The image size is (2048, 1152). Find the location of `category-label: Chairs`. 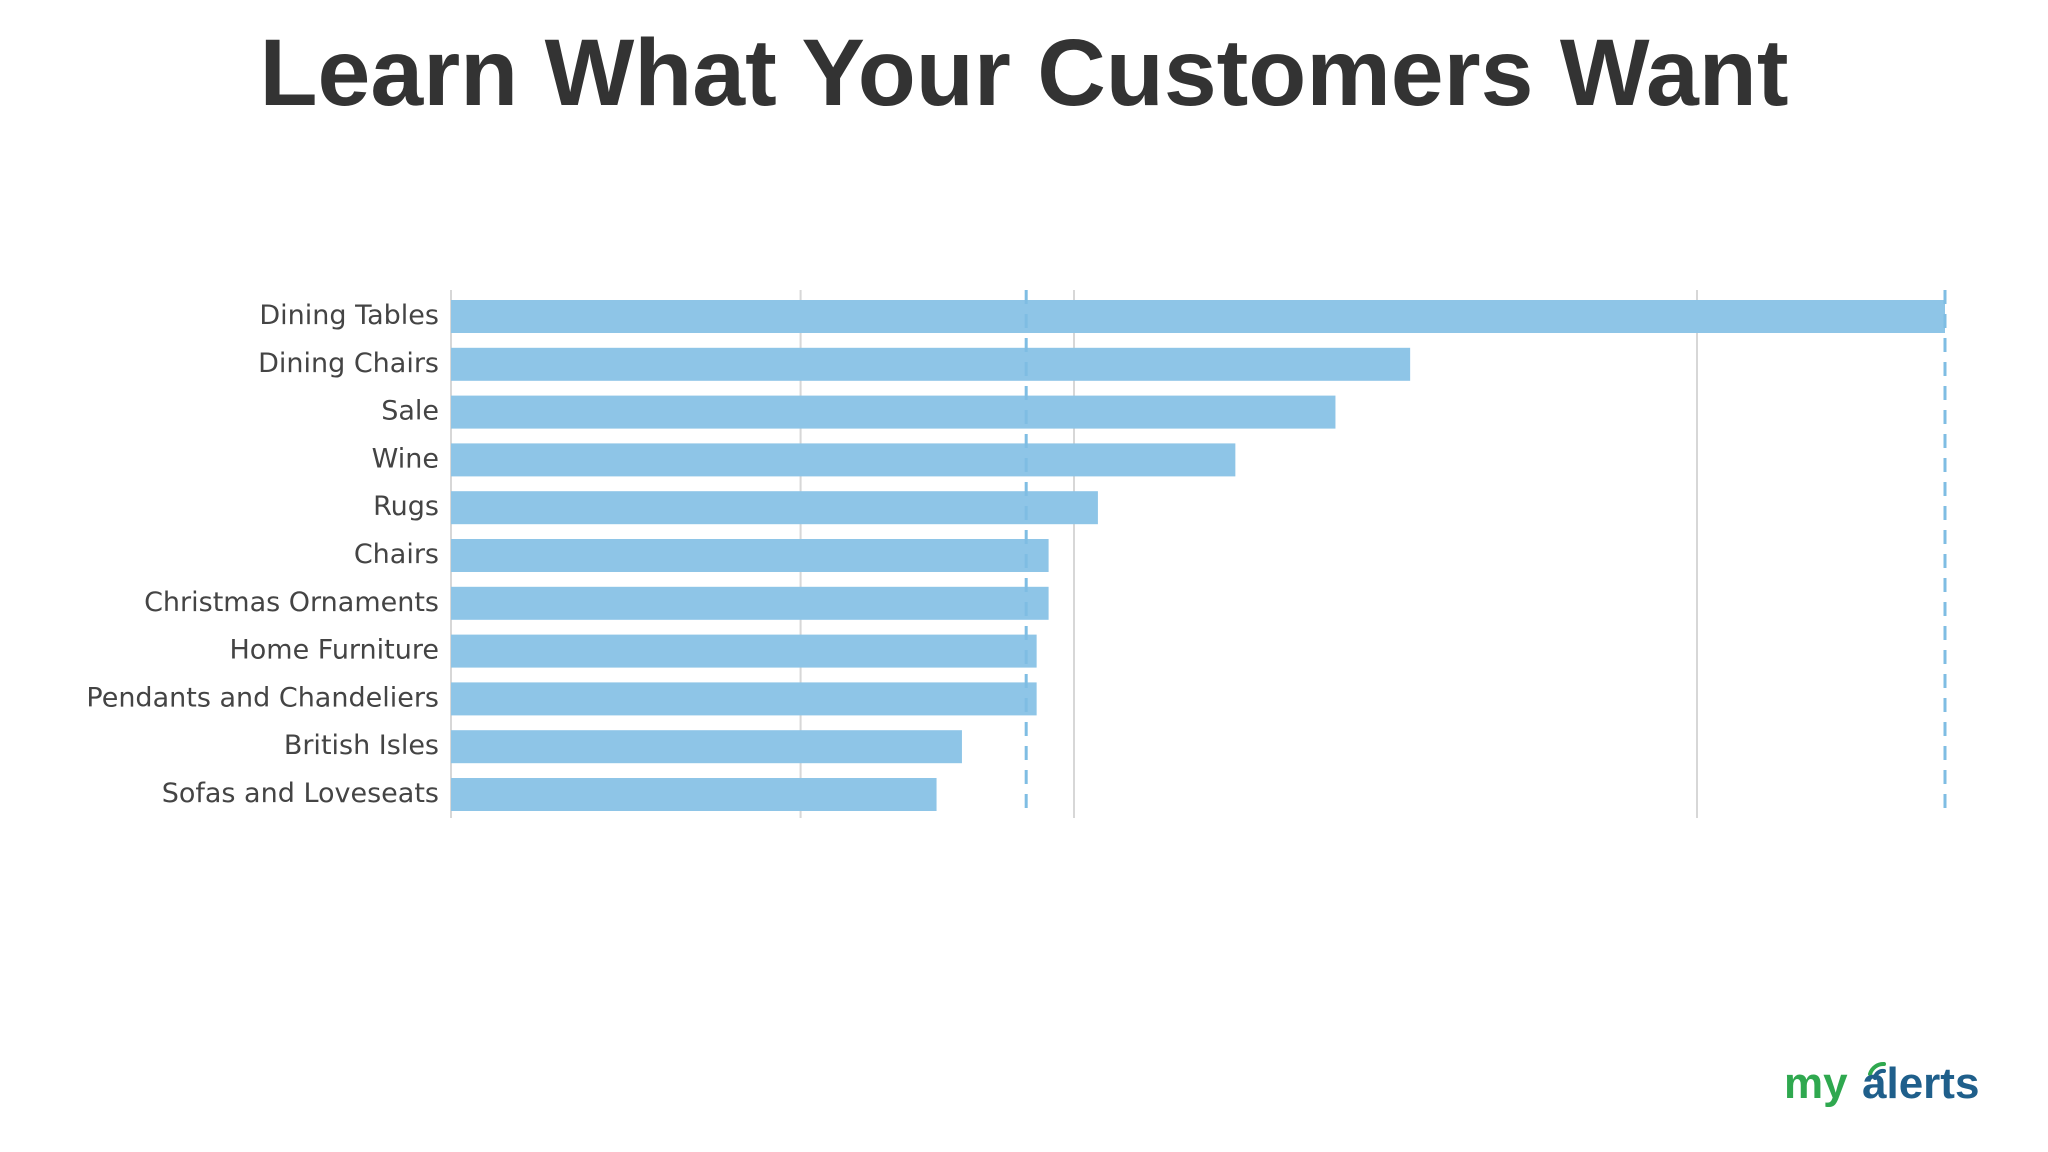

category-label: Chairs is located at coordinates (396, 554).